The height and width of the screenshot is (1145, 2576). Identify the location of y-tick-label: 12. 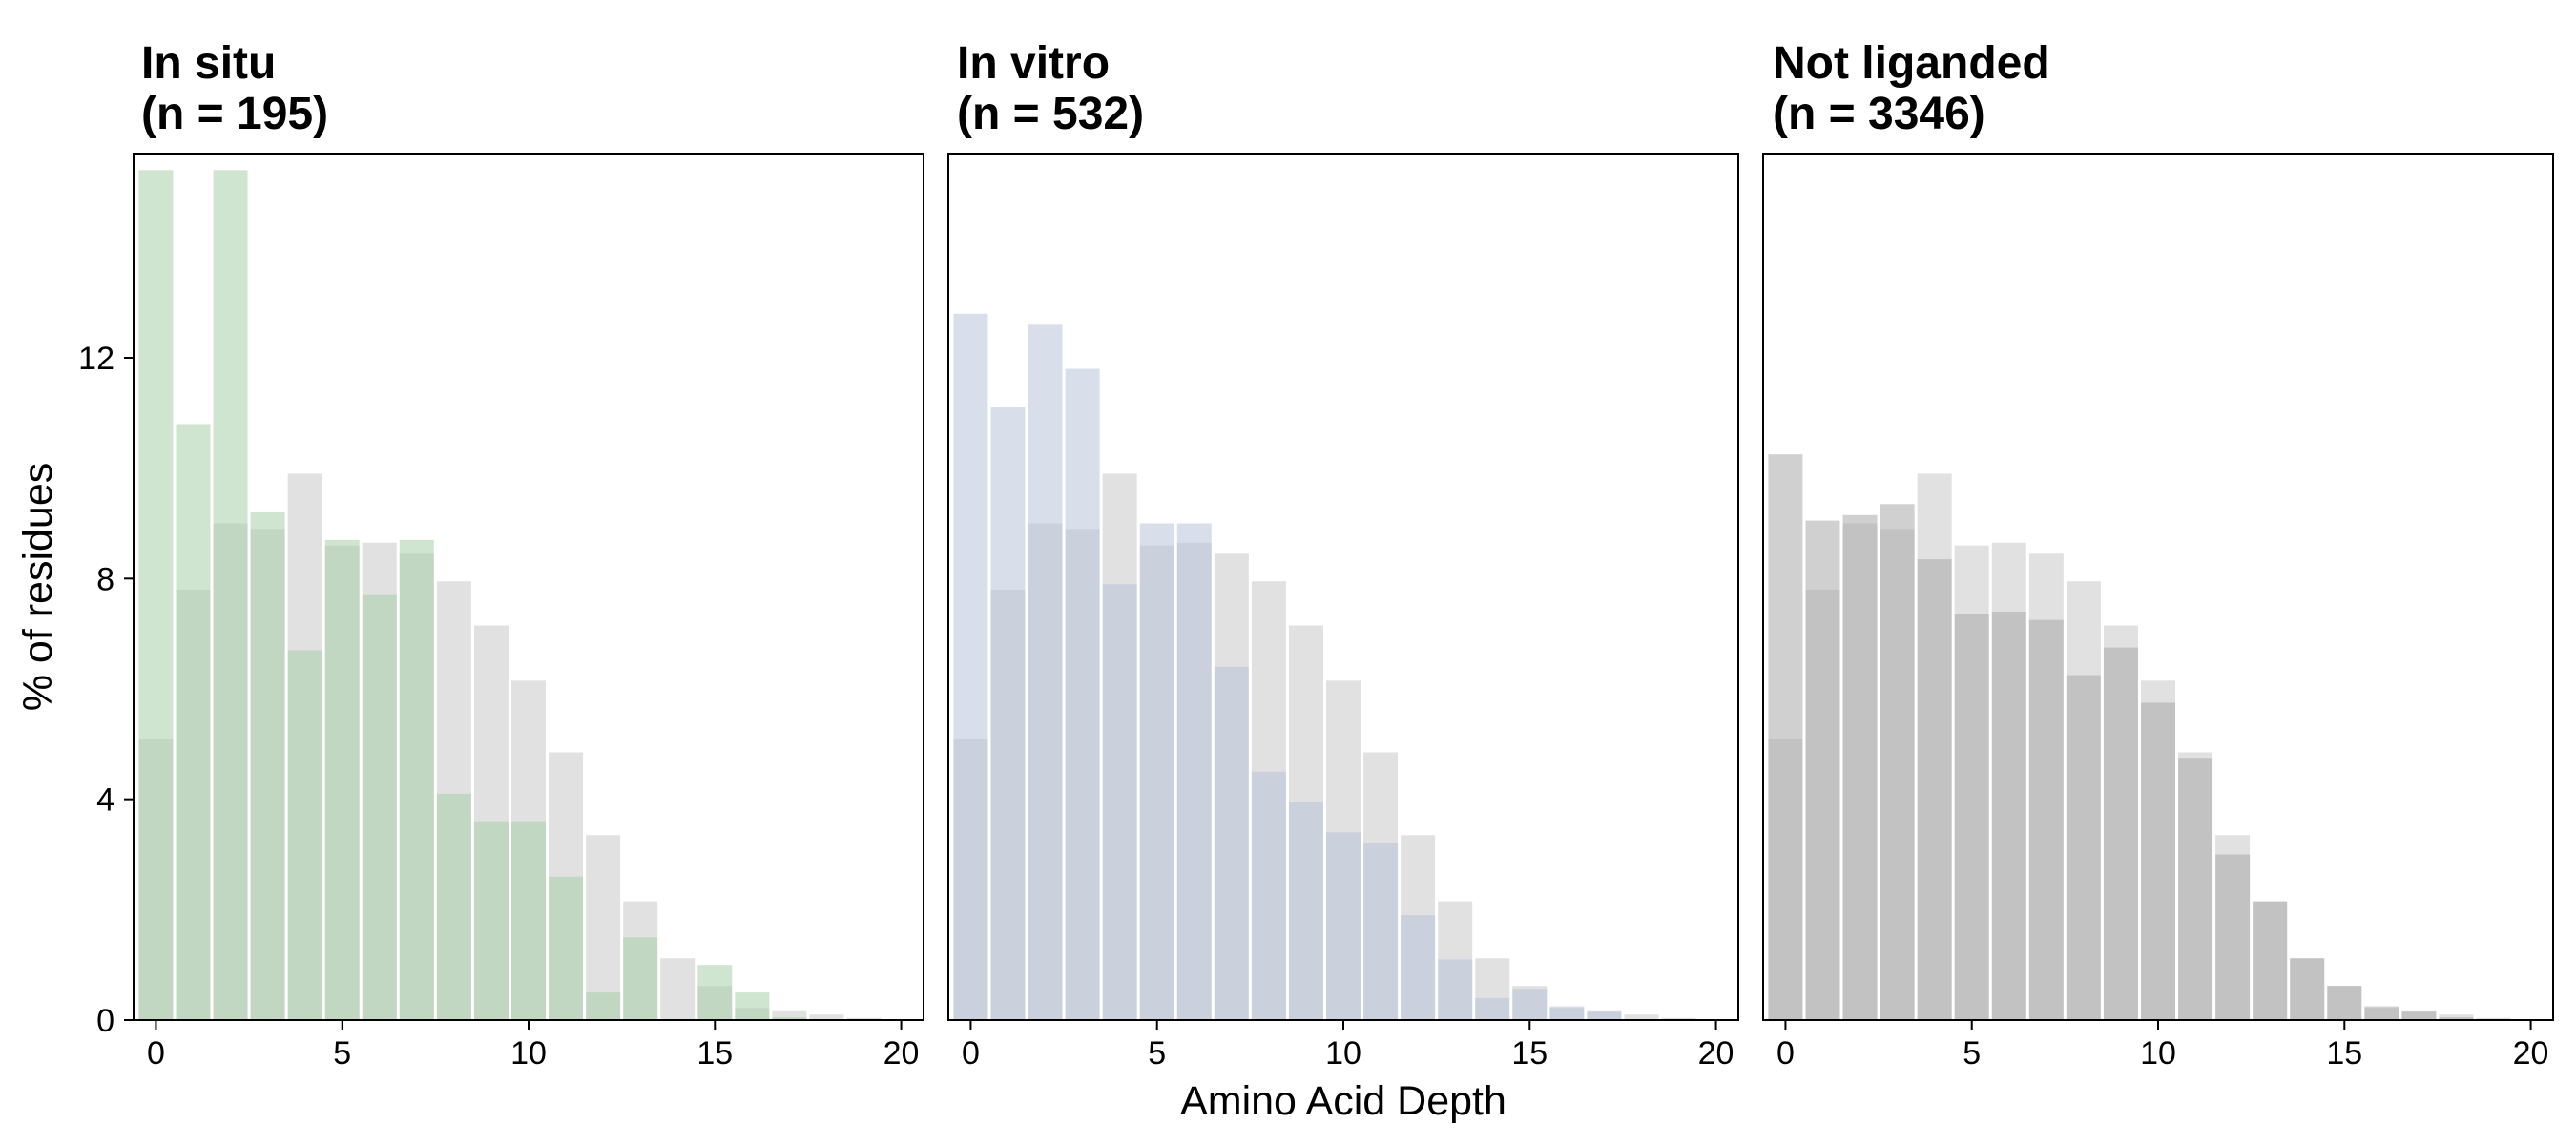
(96, 359).